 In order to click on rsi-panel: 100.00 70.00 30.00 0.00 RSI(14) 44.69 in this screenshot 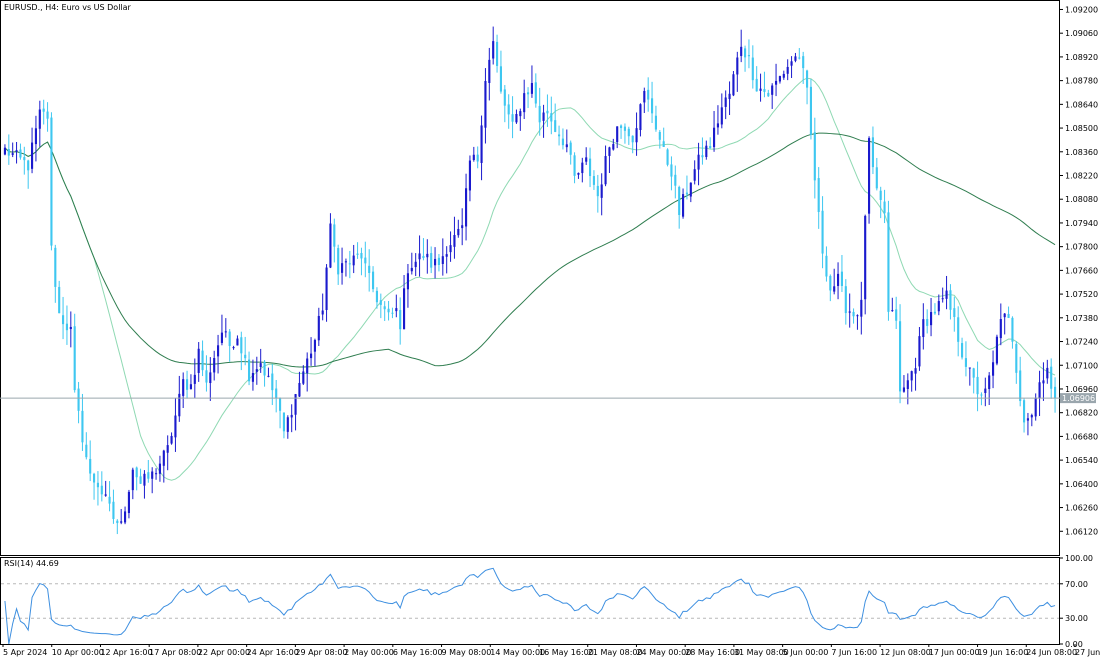, I will do `click(547, 601)`.